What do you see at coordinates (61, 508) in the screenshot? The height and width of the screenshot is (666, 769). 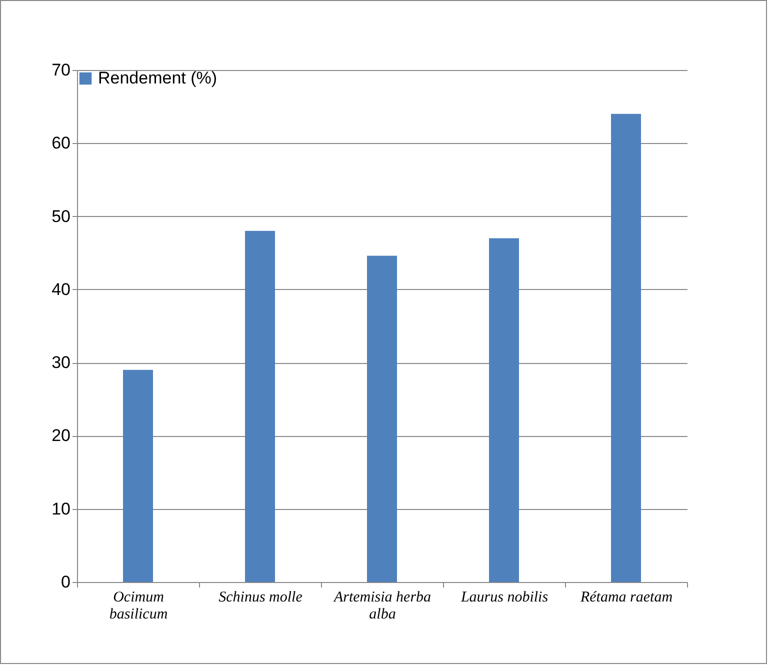 I see `y-tick-label: 10` at bounding box center [61, 508].